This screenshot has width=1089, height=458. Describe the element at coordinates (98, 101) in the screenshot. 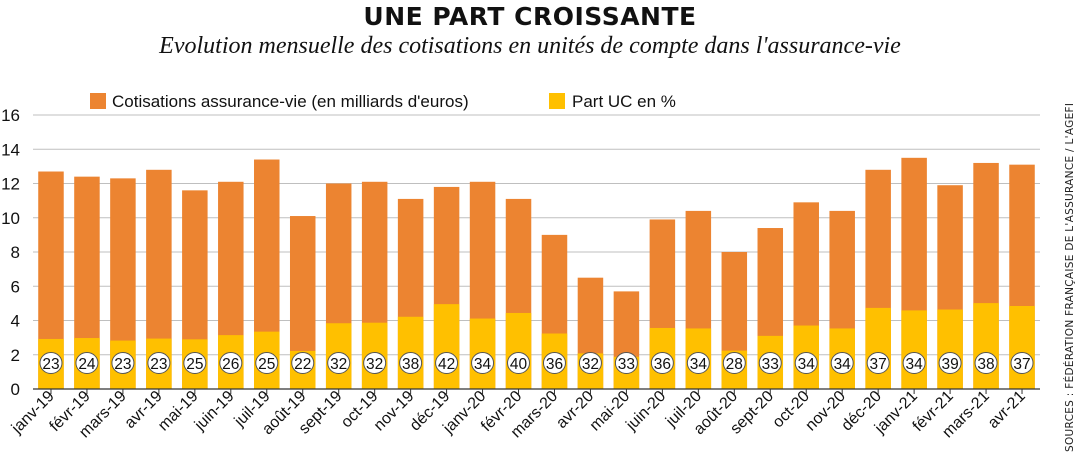

I see `legend-swatch-total` at that location.